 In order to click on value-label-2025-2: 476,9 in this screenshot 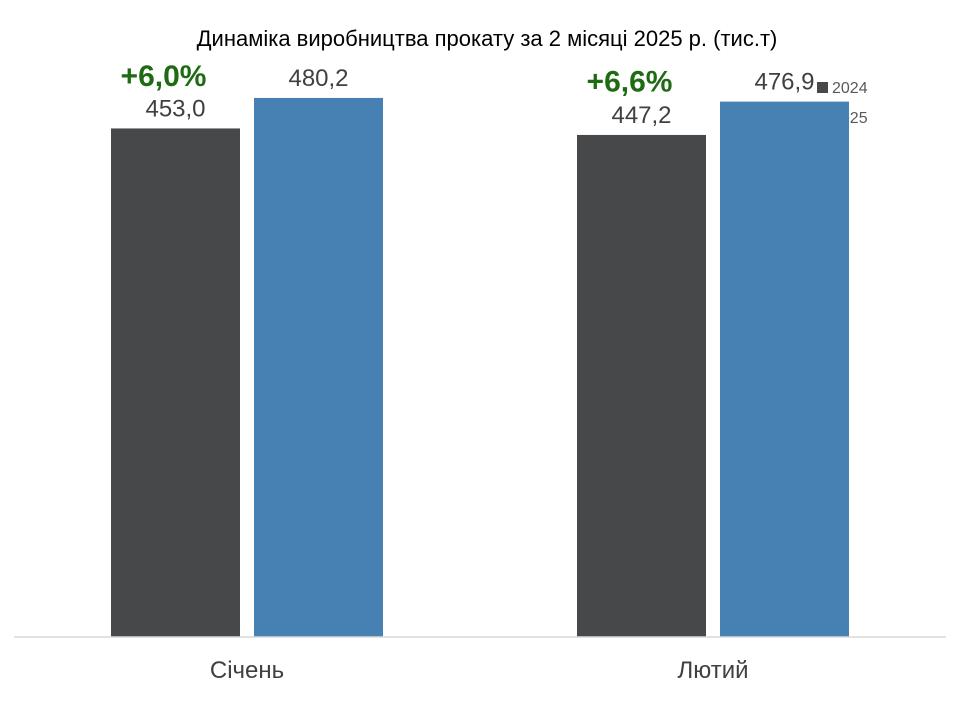, I will do `click(784, 82)`.